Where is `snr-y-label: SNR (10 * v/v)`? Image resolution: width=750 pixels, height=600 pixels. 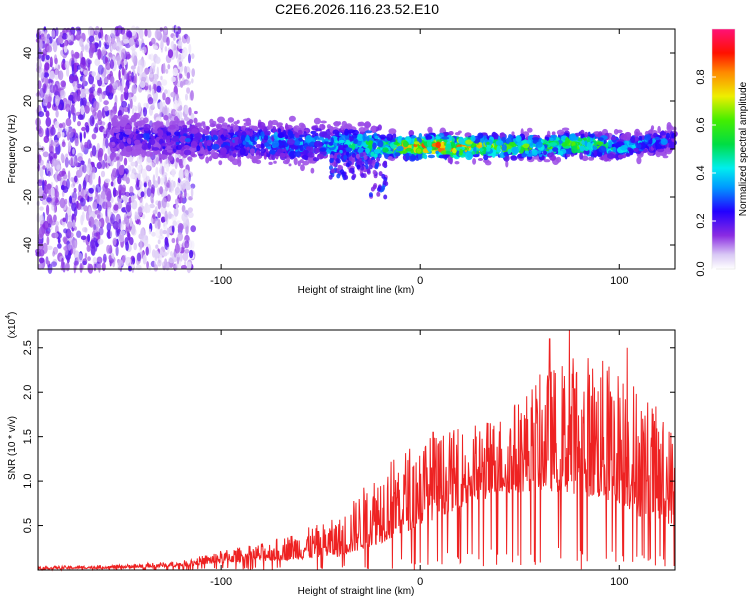
snr-y-label: SNR (10 * v/v) is located at coordinates (12, 448).